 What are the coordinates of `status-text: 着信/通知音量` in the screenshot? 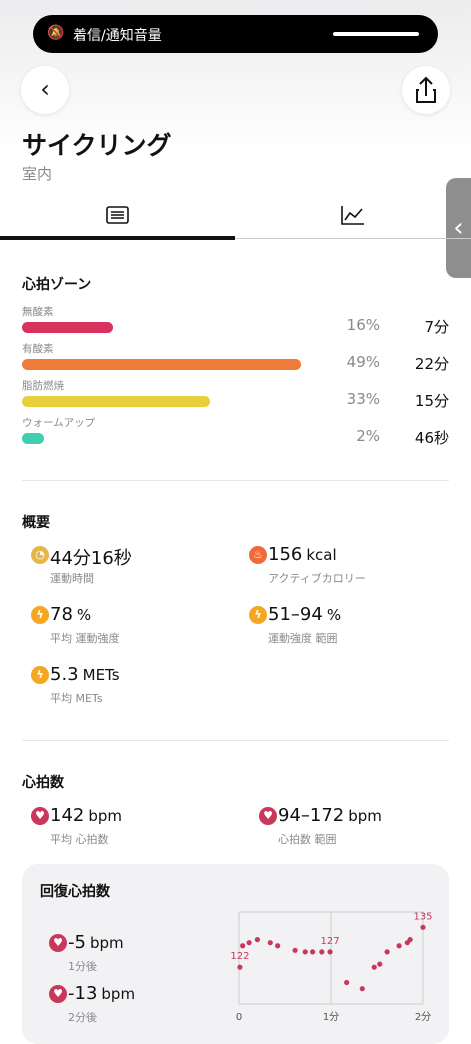 It's located at (117, 36).